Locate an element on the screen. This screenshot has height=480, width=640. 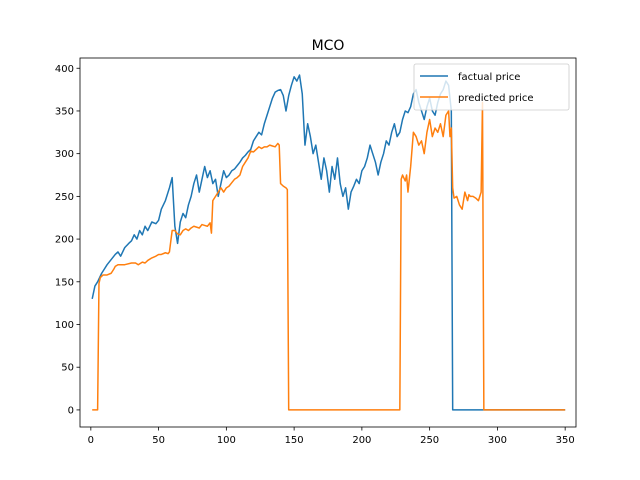
x-tick-label: 200 is located at coordinates (361, 440).